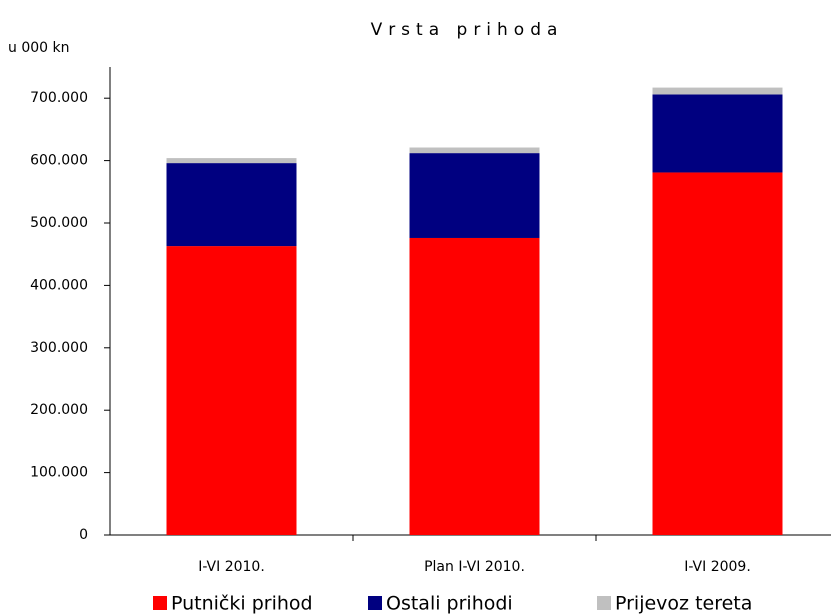 The image size is (832, 614). Describe the element at coordinates (683, 603) in the screenshot. I see `legend-label: Prijevoz tereta` at that location.